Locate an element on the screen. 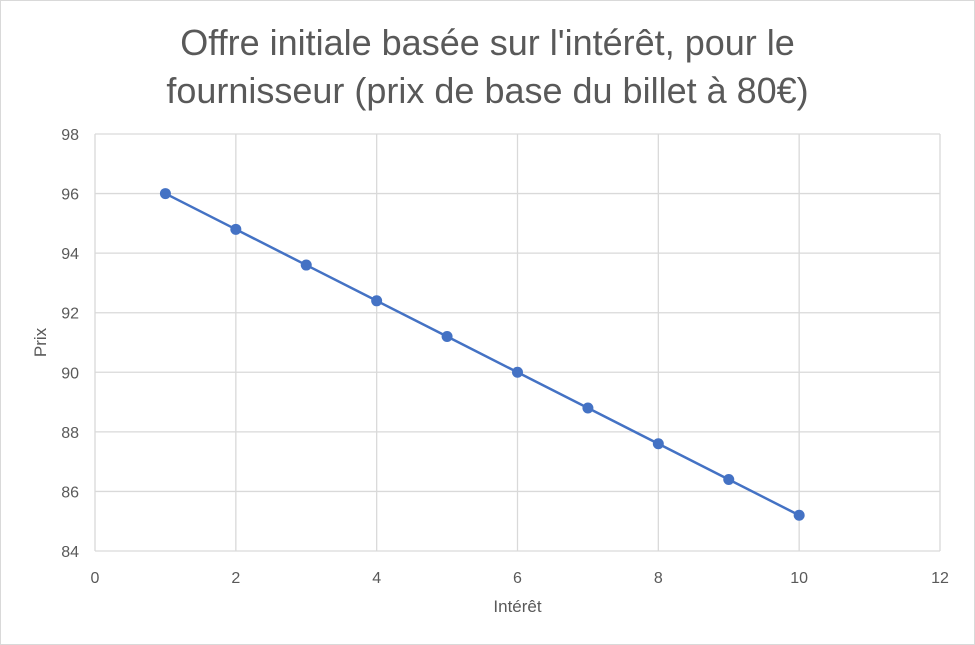  y-axis-title: Prix is located at coordinates (40, 342).